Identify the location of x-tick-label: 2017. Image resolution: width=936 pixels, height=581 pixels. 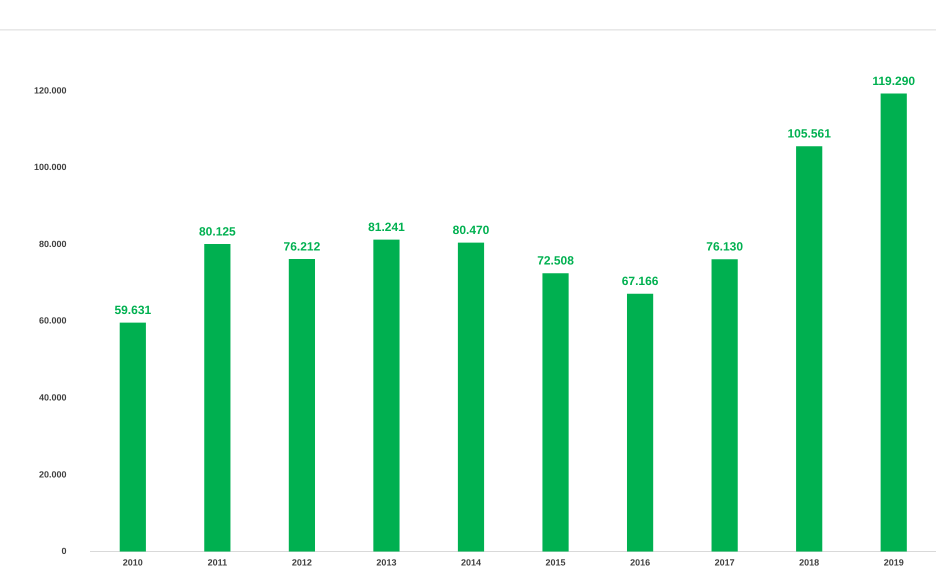
(724, 562).